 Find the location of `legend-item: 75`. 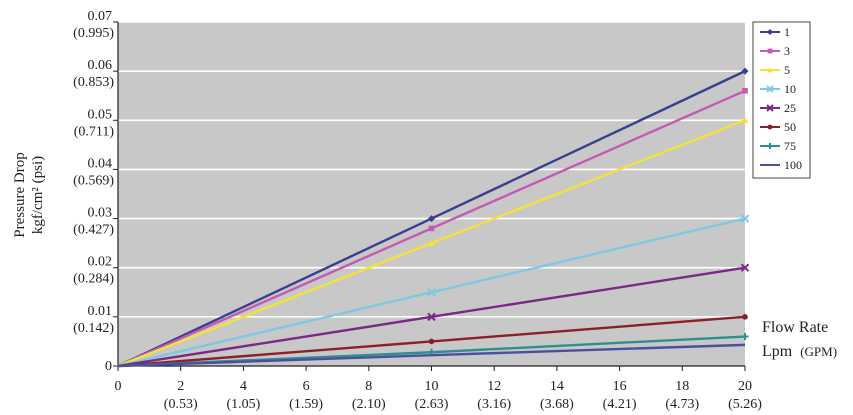

legend-item: 75 is located at coordinates (778, 146).